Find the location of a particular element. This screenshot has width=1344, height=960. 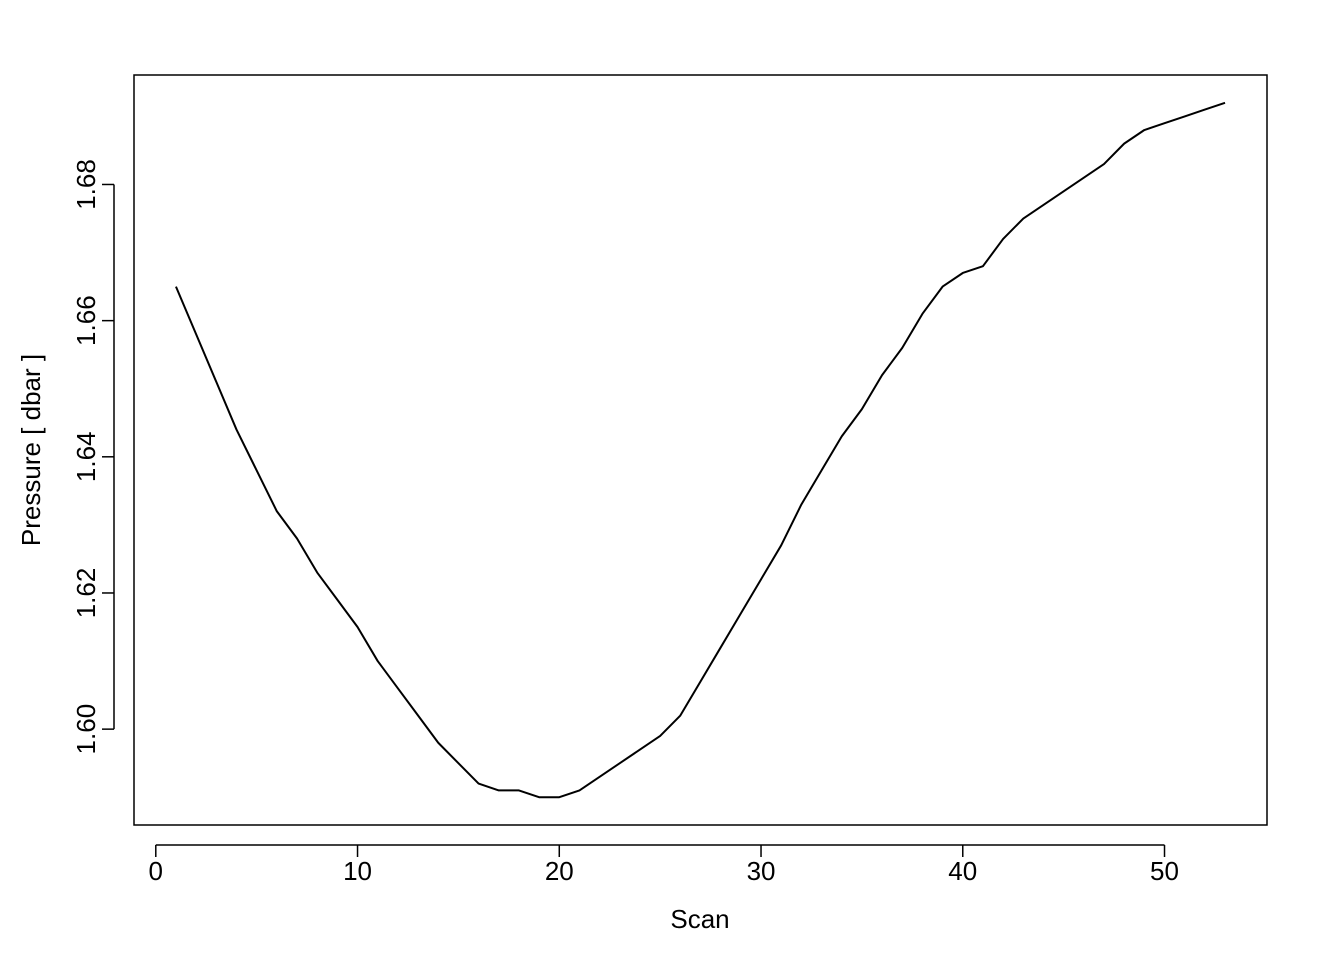

y-tick-label: 1.66 is located at coordinates (86, 320).